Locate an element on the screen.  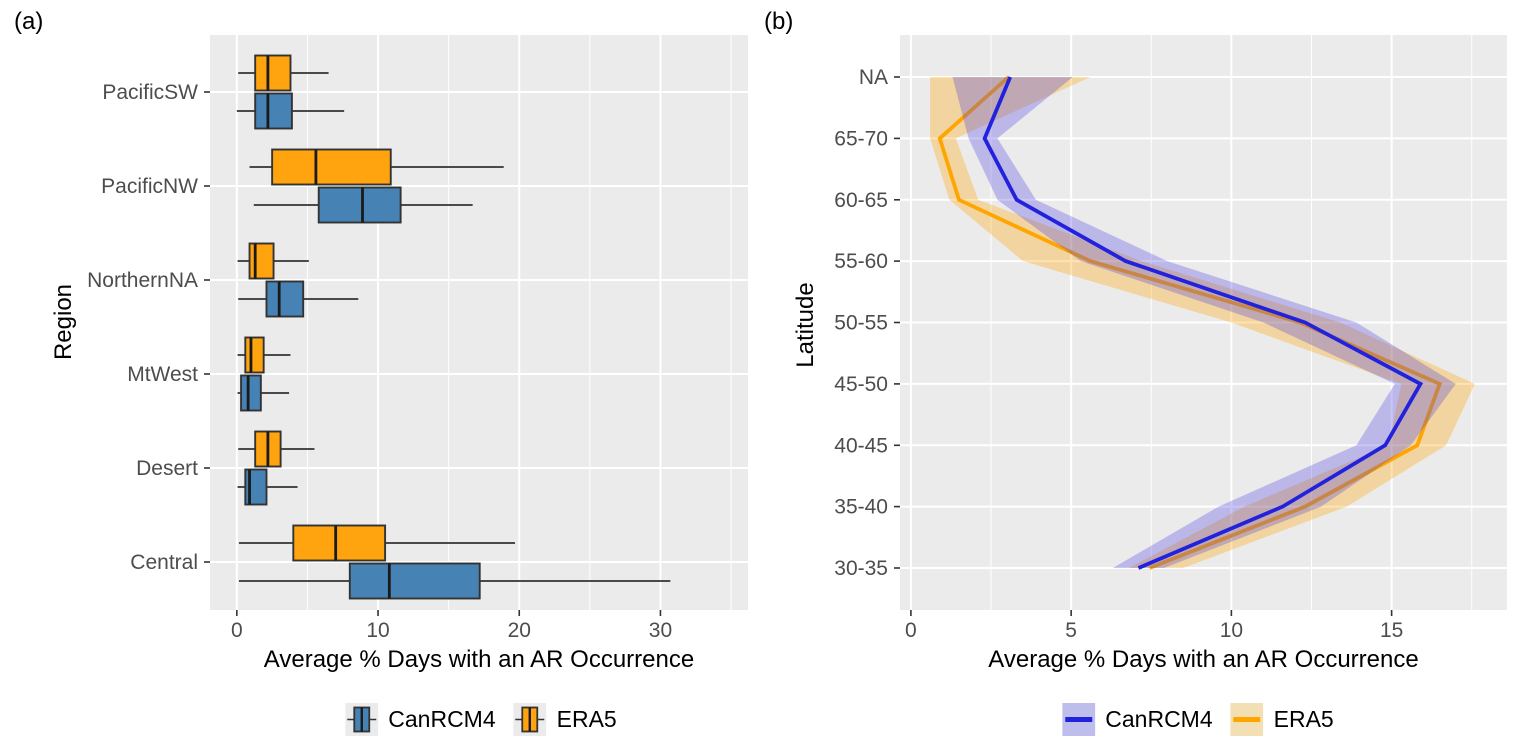
era5-box-central is located at coordinates (377, 543).